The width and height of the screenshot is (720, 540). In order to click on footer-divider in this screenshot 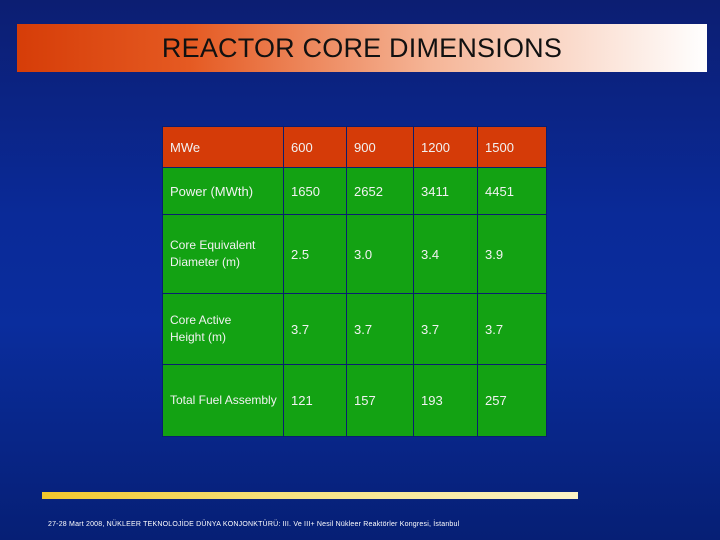, I will do `click(310, 495)`.